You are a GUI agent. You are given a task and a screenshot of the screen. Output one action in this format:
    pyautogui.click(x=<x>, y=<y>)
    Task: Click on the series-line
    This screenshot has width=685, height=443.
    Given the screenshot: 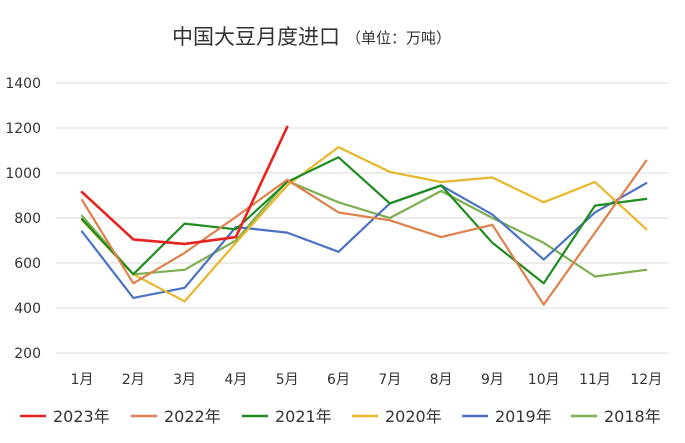 What is the action you would take?
    pyautogui.click(x=184, y=185)
    